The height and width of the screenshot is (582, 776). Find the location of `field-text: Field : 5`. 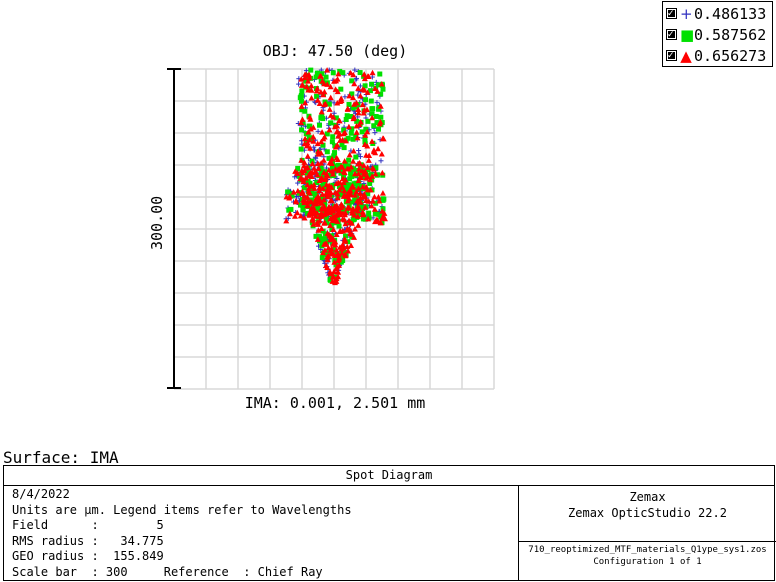

field-text: Field : 5 is located at coordinates (88, 525).